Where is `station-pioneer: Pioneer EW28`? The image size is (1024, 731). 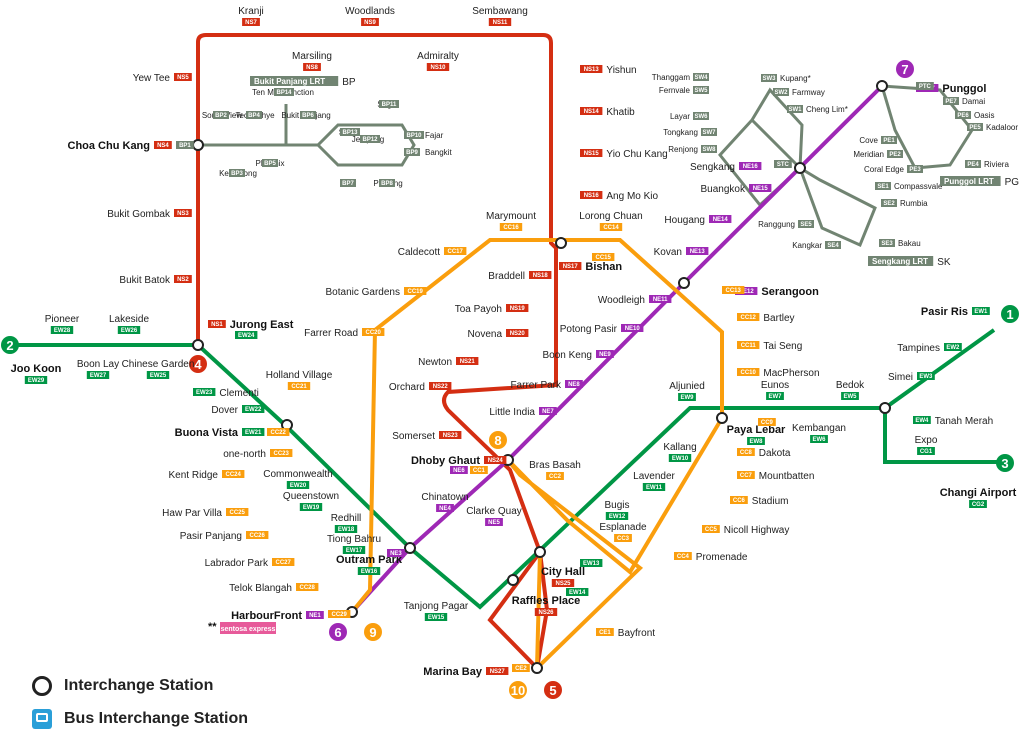 station-pioneer: Pioneer EW28 is located at coordinates (62, 324).